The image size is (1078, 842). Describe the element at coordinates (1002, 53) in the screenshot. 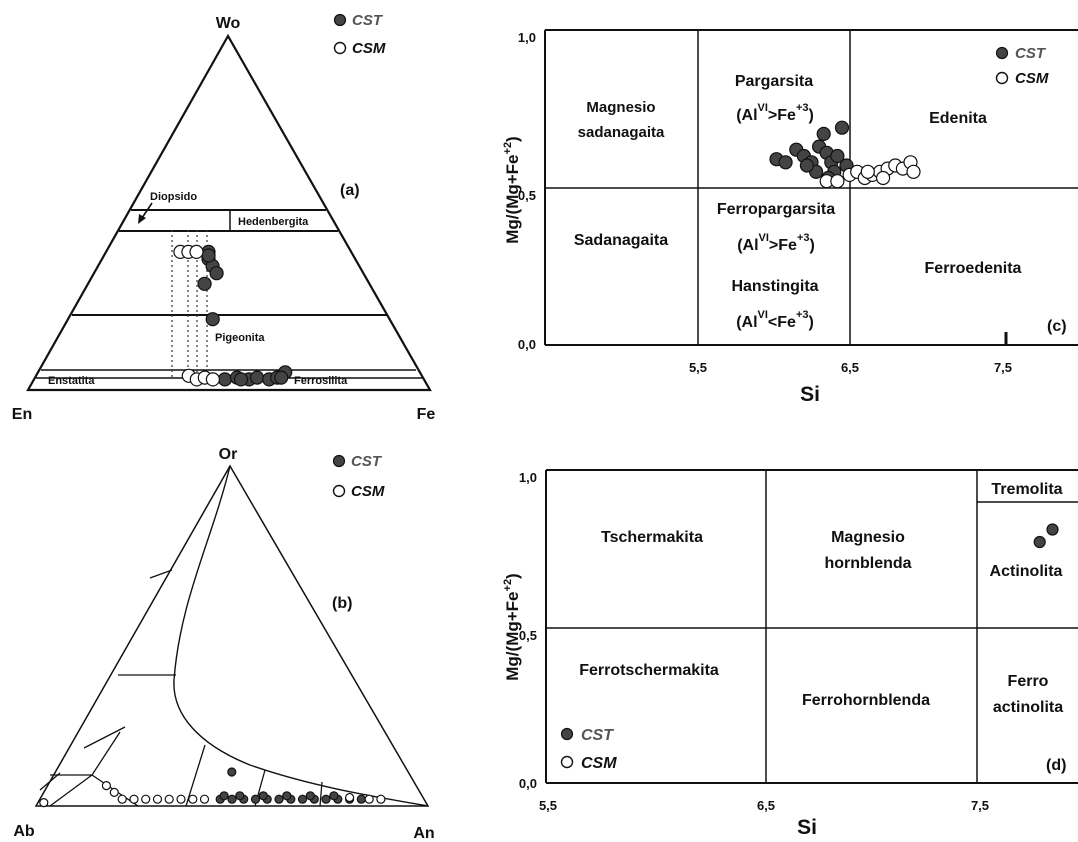

I see `legend-c-cst-marker` at that location.